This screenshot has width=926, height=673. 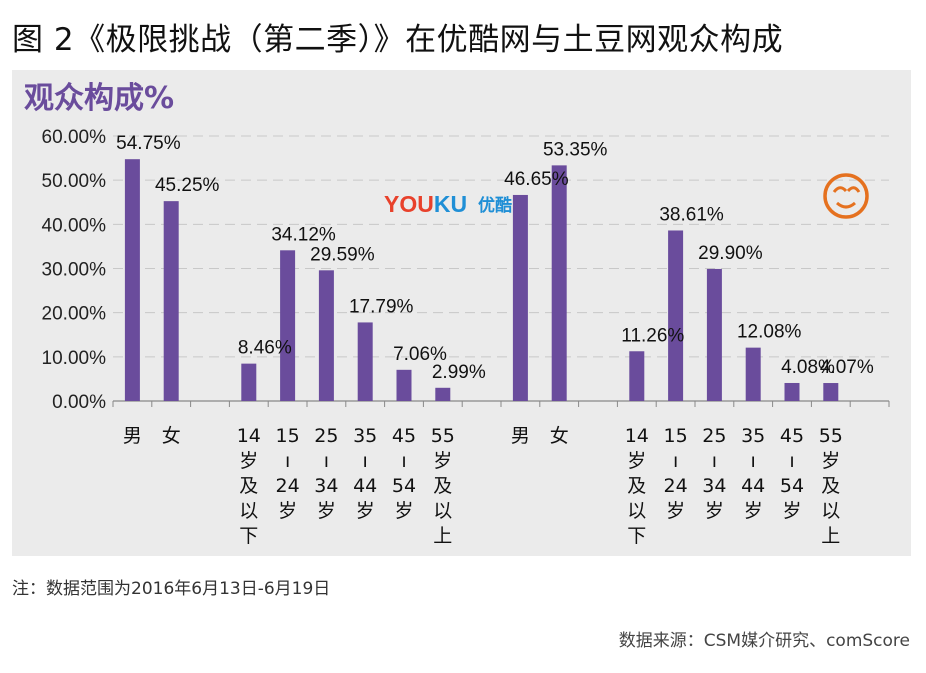 I want to click on y-tick-label: 10.00%, so click(x=74, y=358).